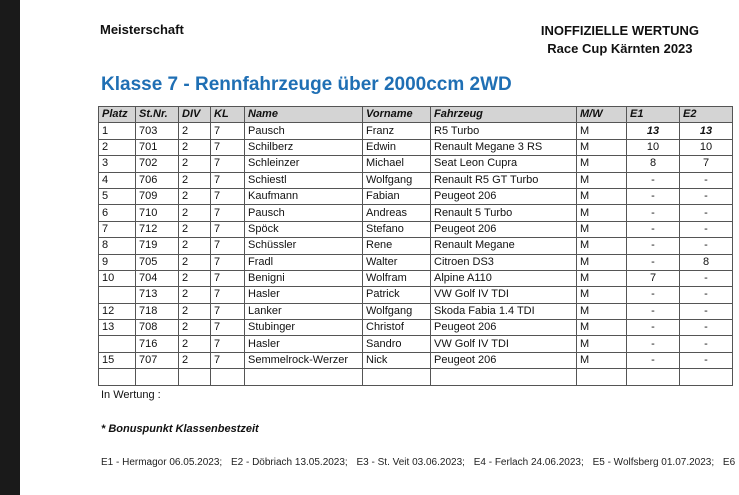  I want to click on cell-platz: 6, so click(117, 213).